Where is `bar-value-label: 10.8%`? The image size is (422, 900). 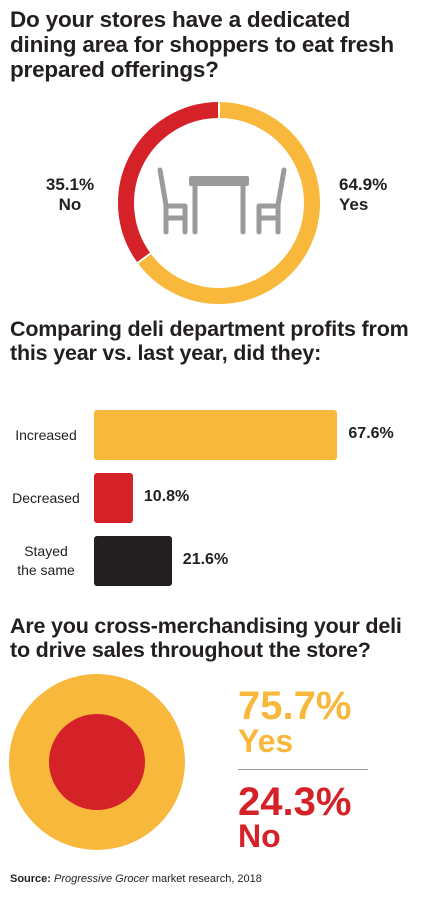
bar-value-label: 10.8% is located at coordinates (166, 496).